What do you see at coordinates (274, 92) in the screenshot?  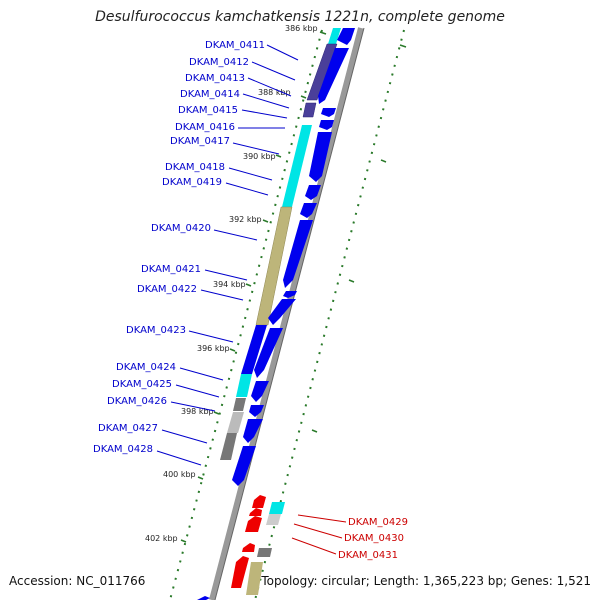 I see `kbp-label-388: 388 kbp` at bounding box center [274, 92].